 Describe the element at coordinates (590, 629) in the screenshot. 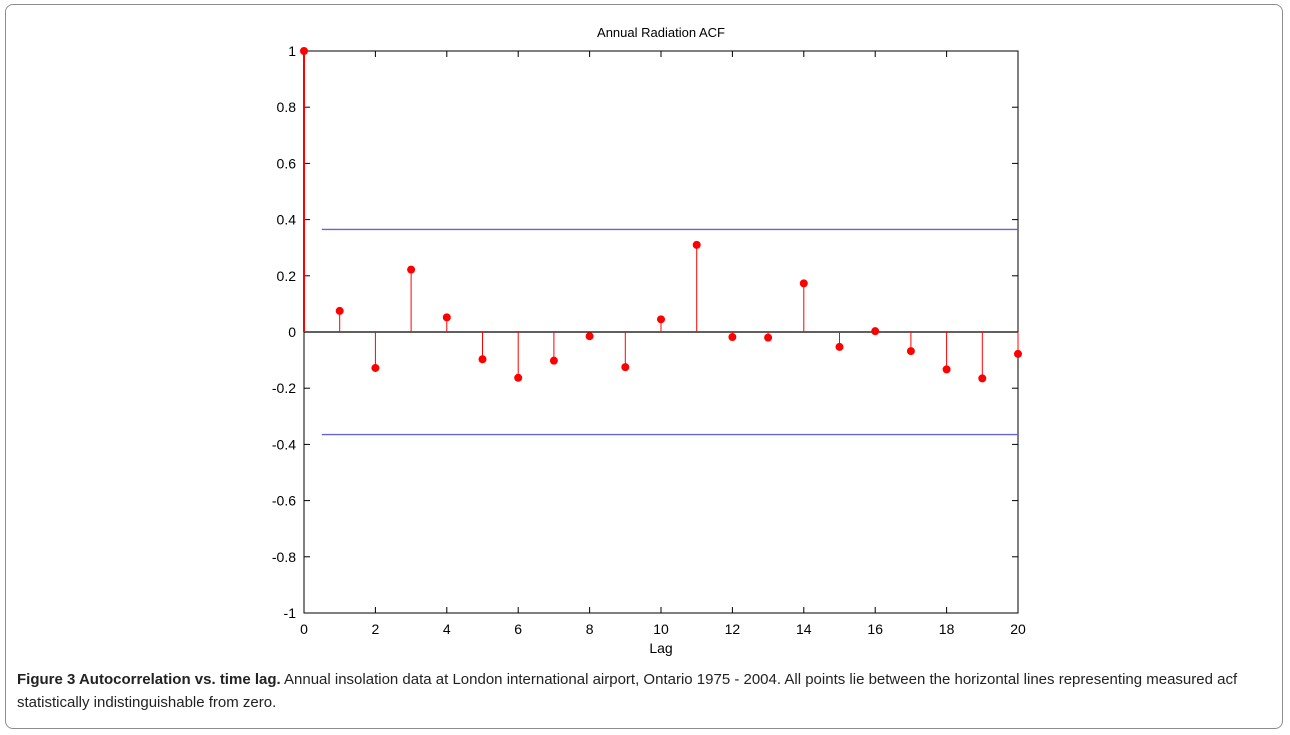

I see `x-tick-label: 8` at that location.